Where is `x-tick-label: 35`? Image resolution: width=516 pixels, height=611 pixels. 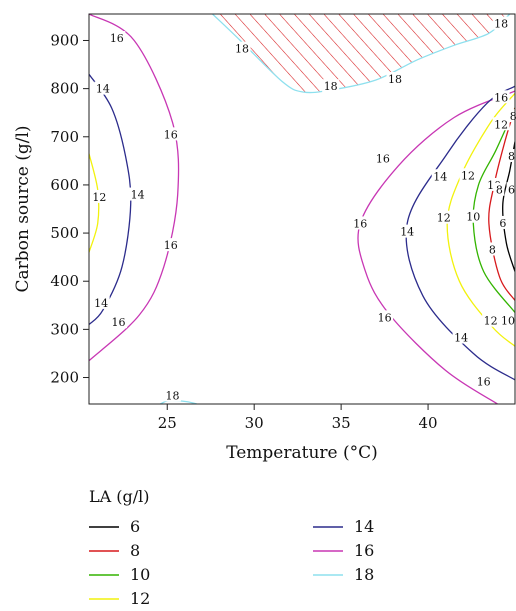 x-tick-label: 35 is located at coordinates (341, 423).